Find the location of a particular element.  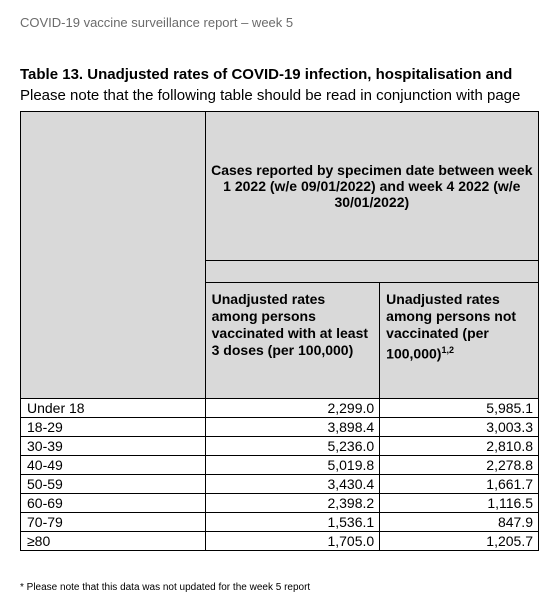

age-cell: 18-29 is located at coordinates (113, 427).